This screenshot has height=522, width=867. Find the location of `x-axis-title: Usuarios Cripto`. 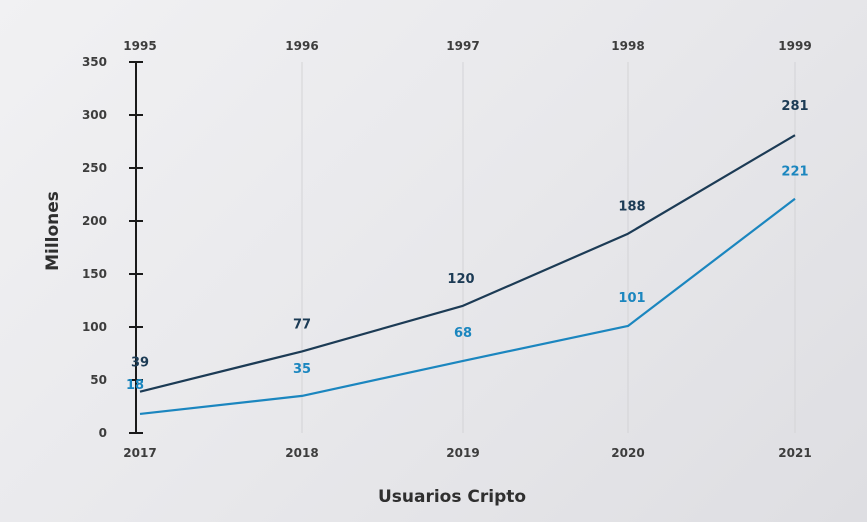

x-axis-title: Usuarios Cripto is located at coordinates (452, 497).